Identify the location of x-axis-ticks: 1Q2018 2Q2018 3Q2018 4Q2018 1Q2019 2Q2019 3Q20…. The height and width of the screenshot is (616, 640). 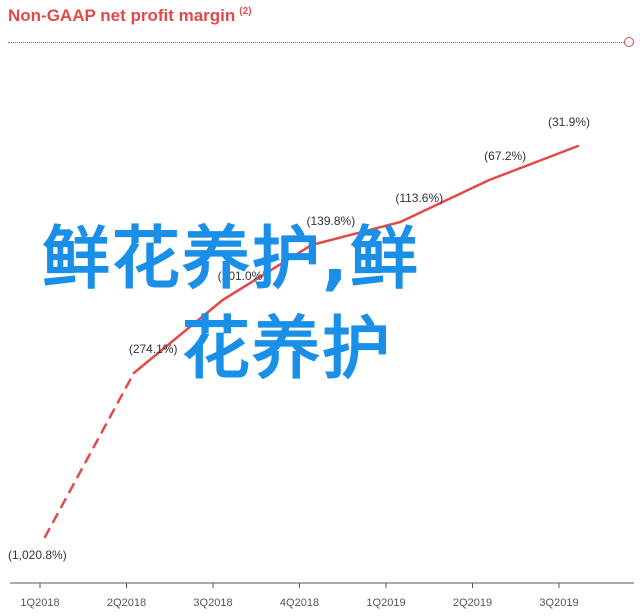
(299, 596).